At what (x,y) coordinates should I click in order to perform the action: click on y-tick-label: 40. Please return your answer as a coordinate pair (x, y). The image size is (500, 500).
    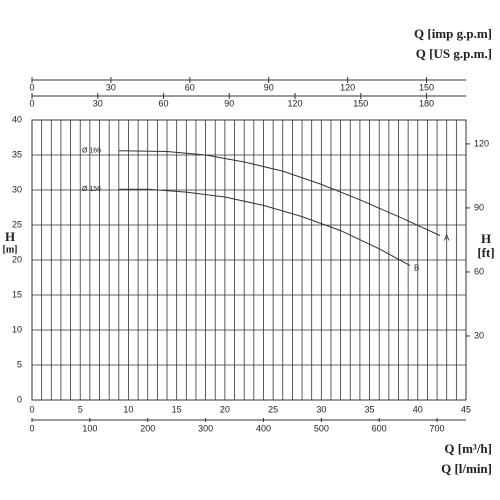
    Looking at the image, I should click on (17, 119).